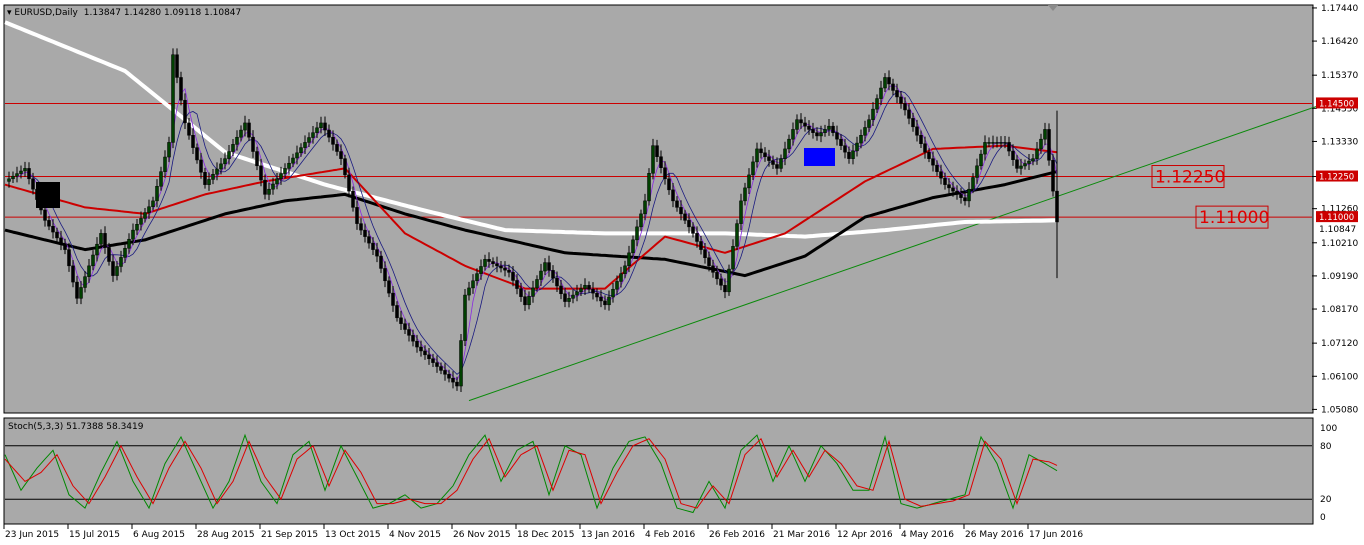 The width and height of the screenshot is (1364, 545). I want to click on x-tick-label: 26 Nov 2015, so click(482, 535).